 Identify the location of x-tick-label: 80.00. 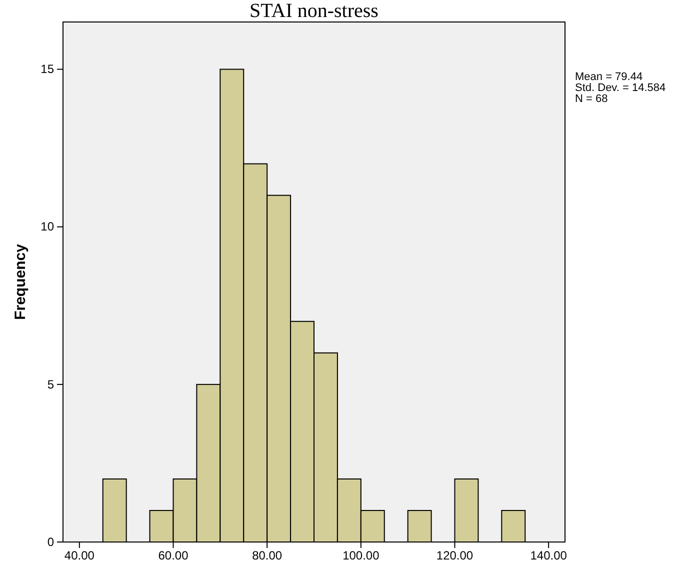
(267, 555).